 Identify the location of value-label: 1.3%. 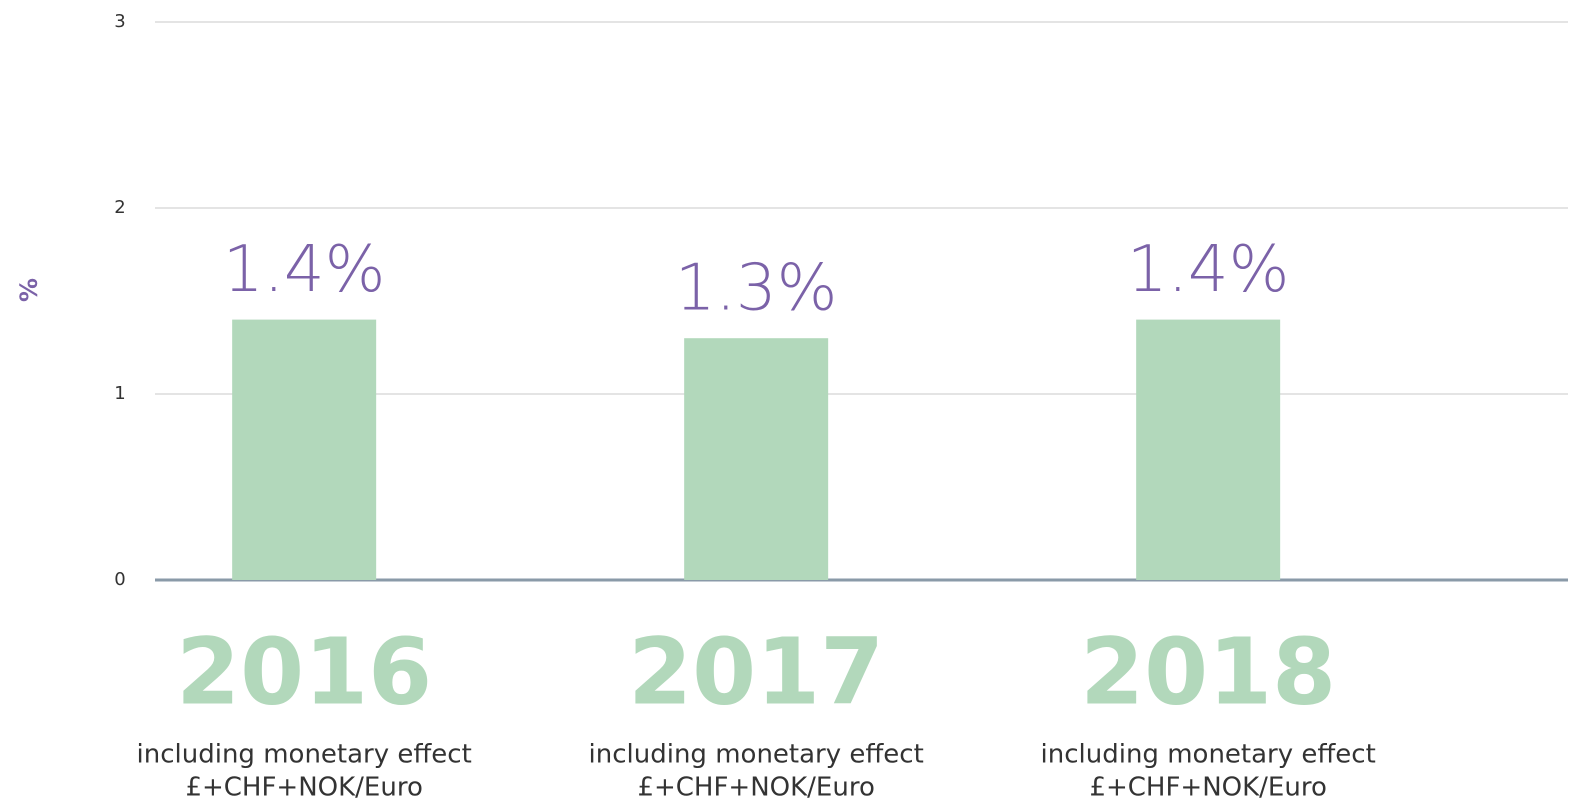
(756, 289).